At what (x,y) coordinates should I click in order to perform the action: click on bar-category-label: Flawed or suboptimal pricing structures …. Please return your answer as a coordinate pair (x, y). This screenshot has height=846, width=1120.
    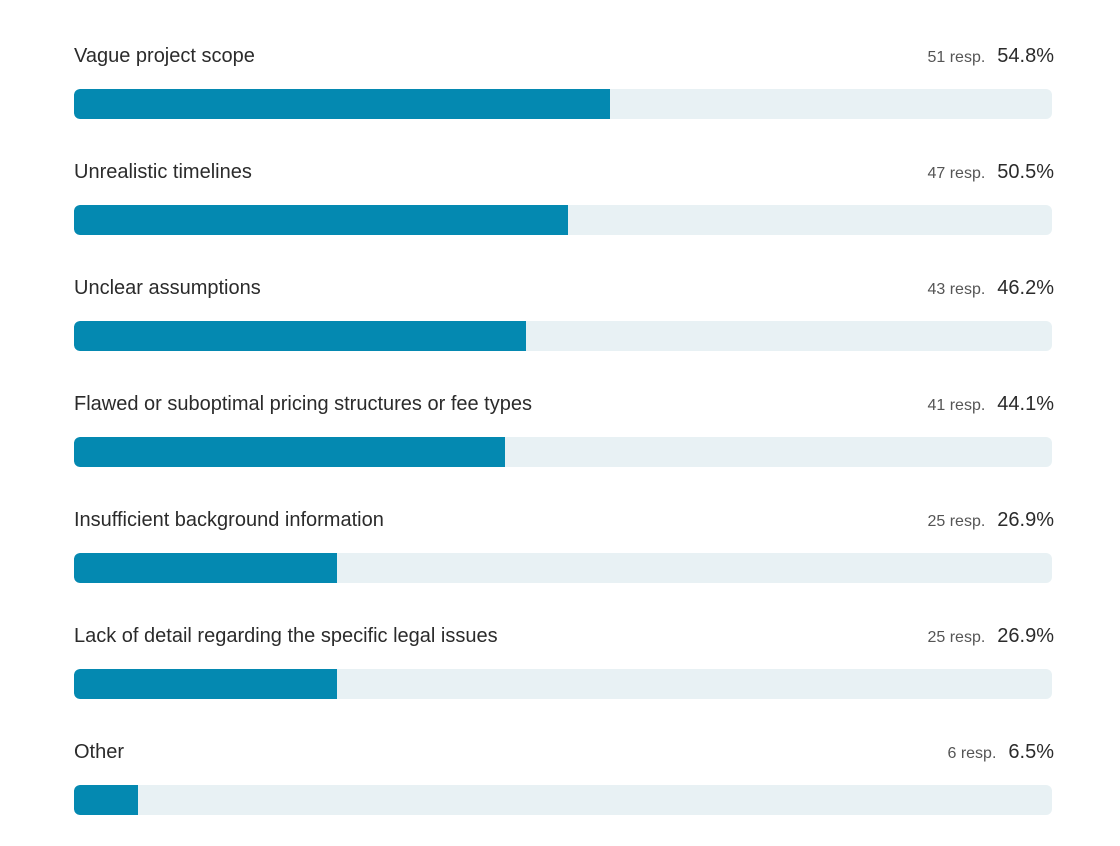
    Looking at the image, I should click on (303, 404).